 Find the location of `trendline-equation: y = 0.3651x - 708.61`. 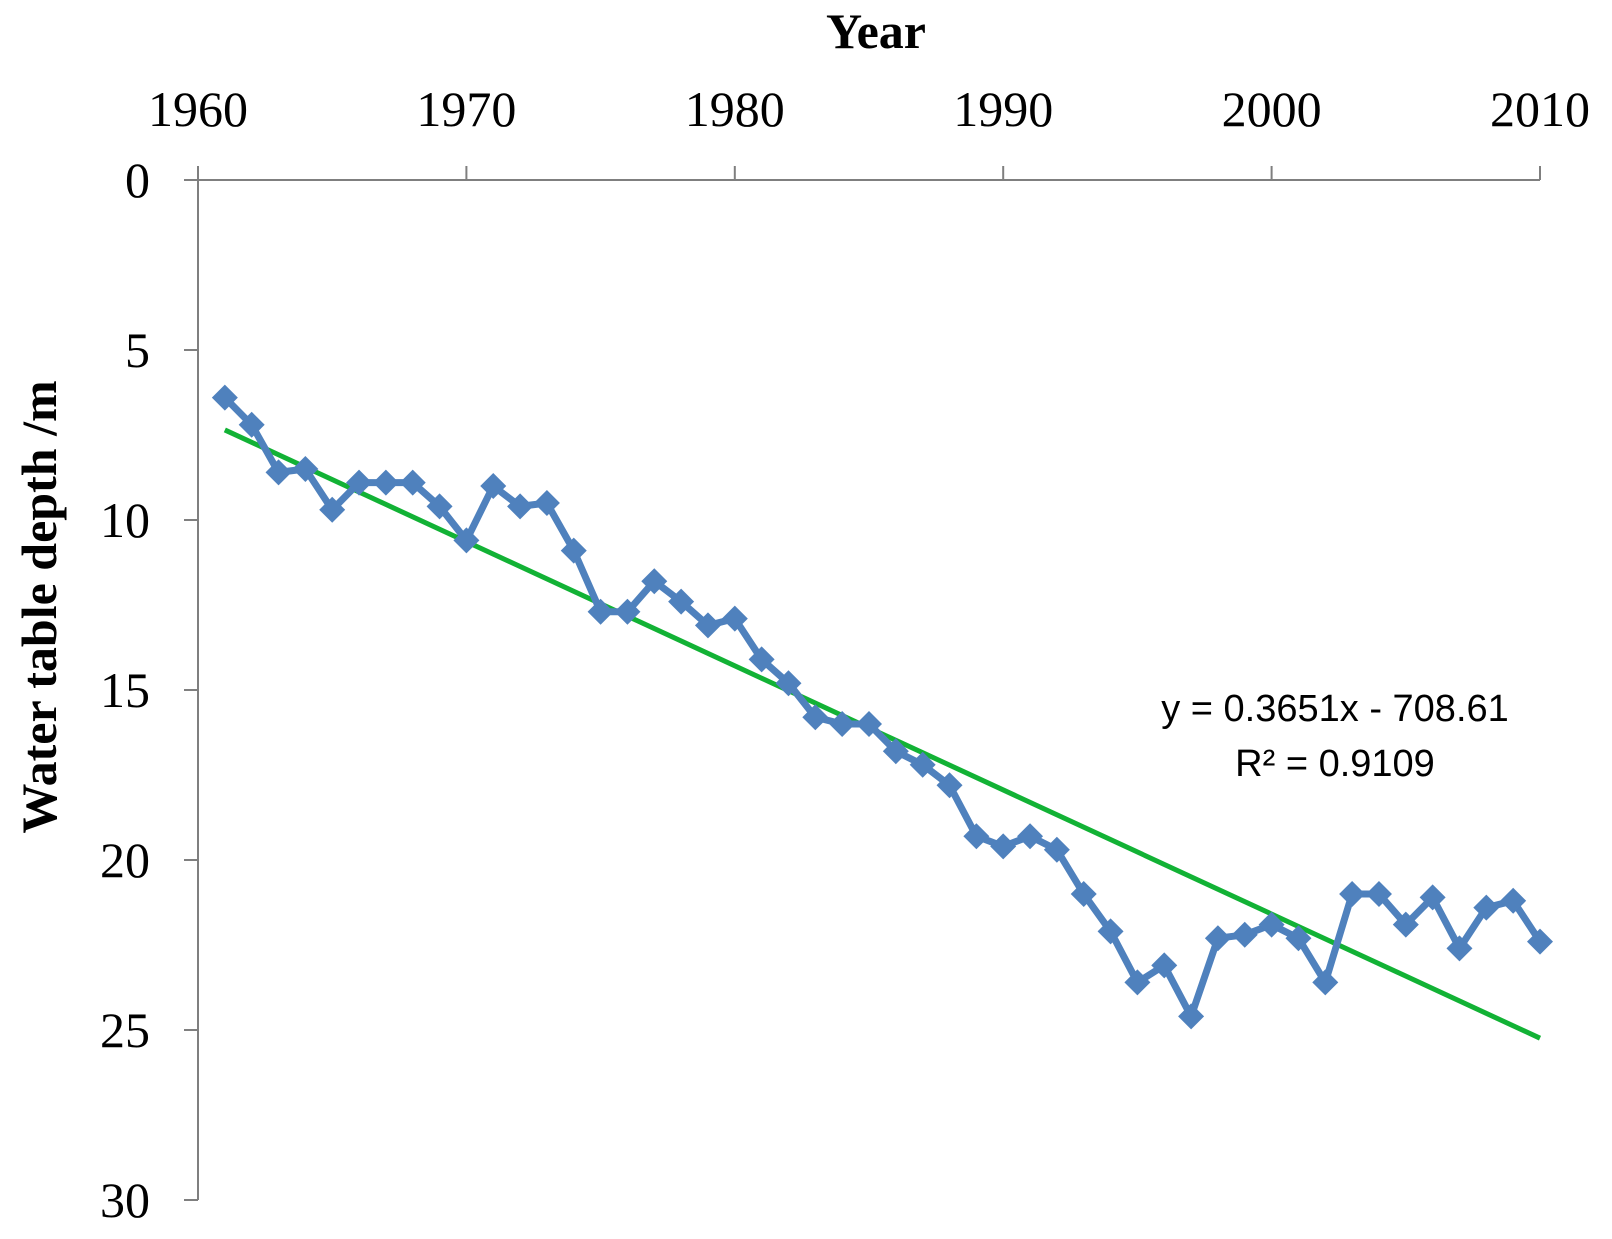

trendline-equation: y = 0.3651x - 708.61 is located at coordinates (1335, 709).